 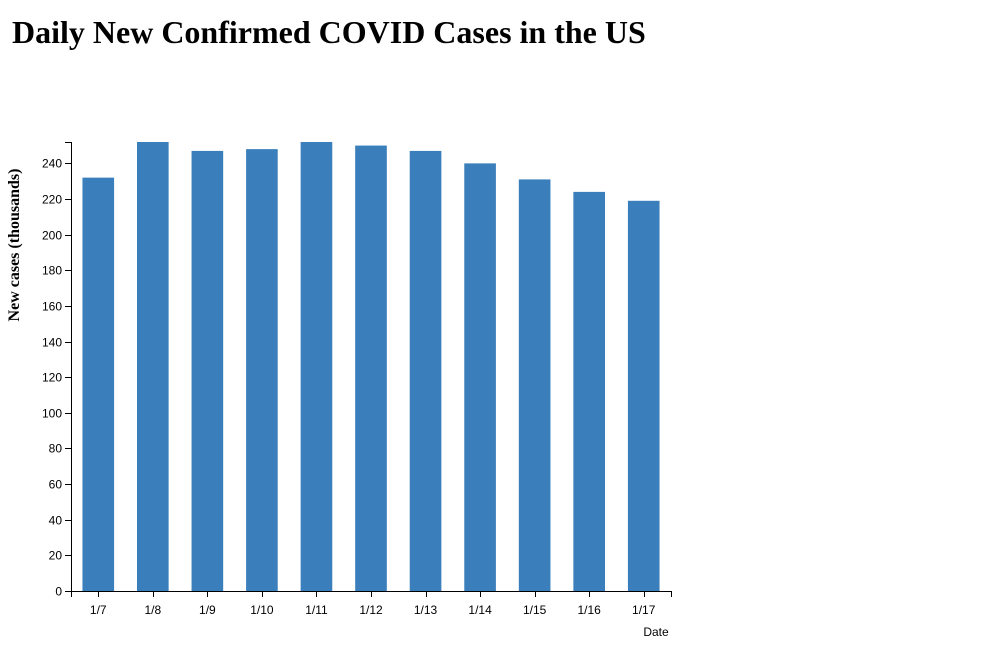 I want to click on x-tick-label: 1/12, so click(x=371, y=610).